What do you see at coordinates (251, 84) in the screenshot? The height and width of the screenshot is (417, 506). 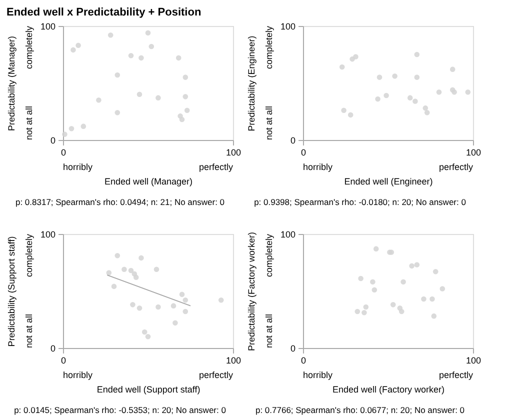 I see `y-axis-title: Predictability (Engineer)` at bounding box center [251, 84].